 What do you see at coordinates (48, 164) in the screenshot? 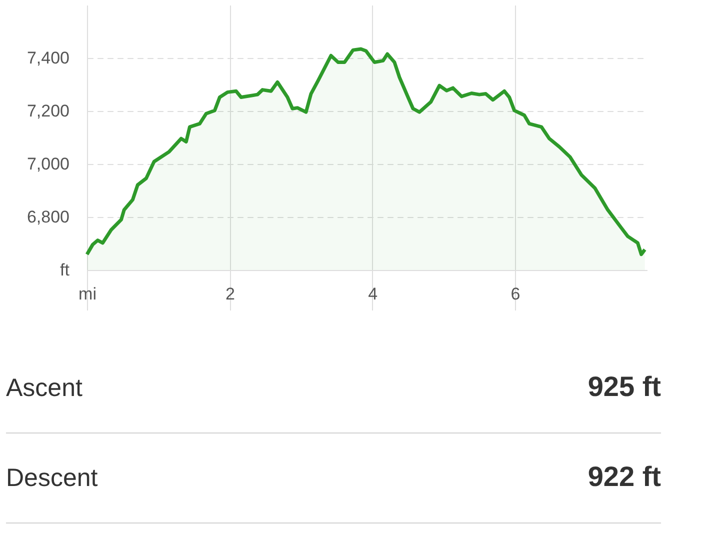
I see `y-tick-label: 7,000` at bounding box center [48, 164].